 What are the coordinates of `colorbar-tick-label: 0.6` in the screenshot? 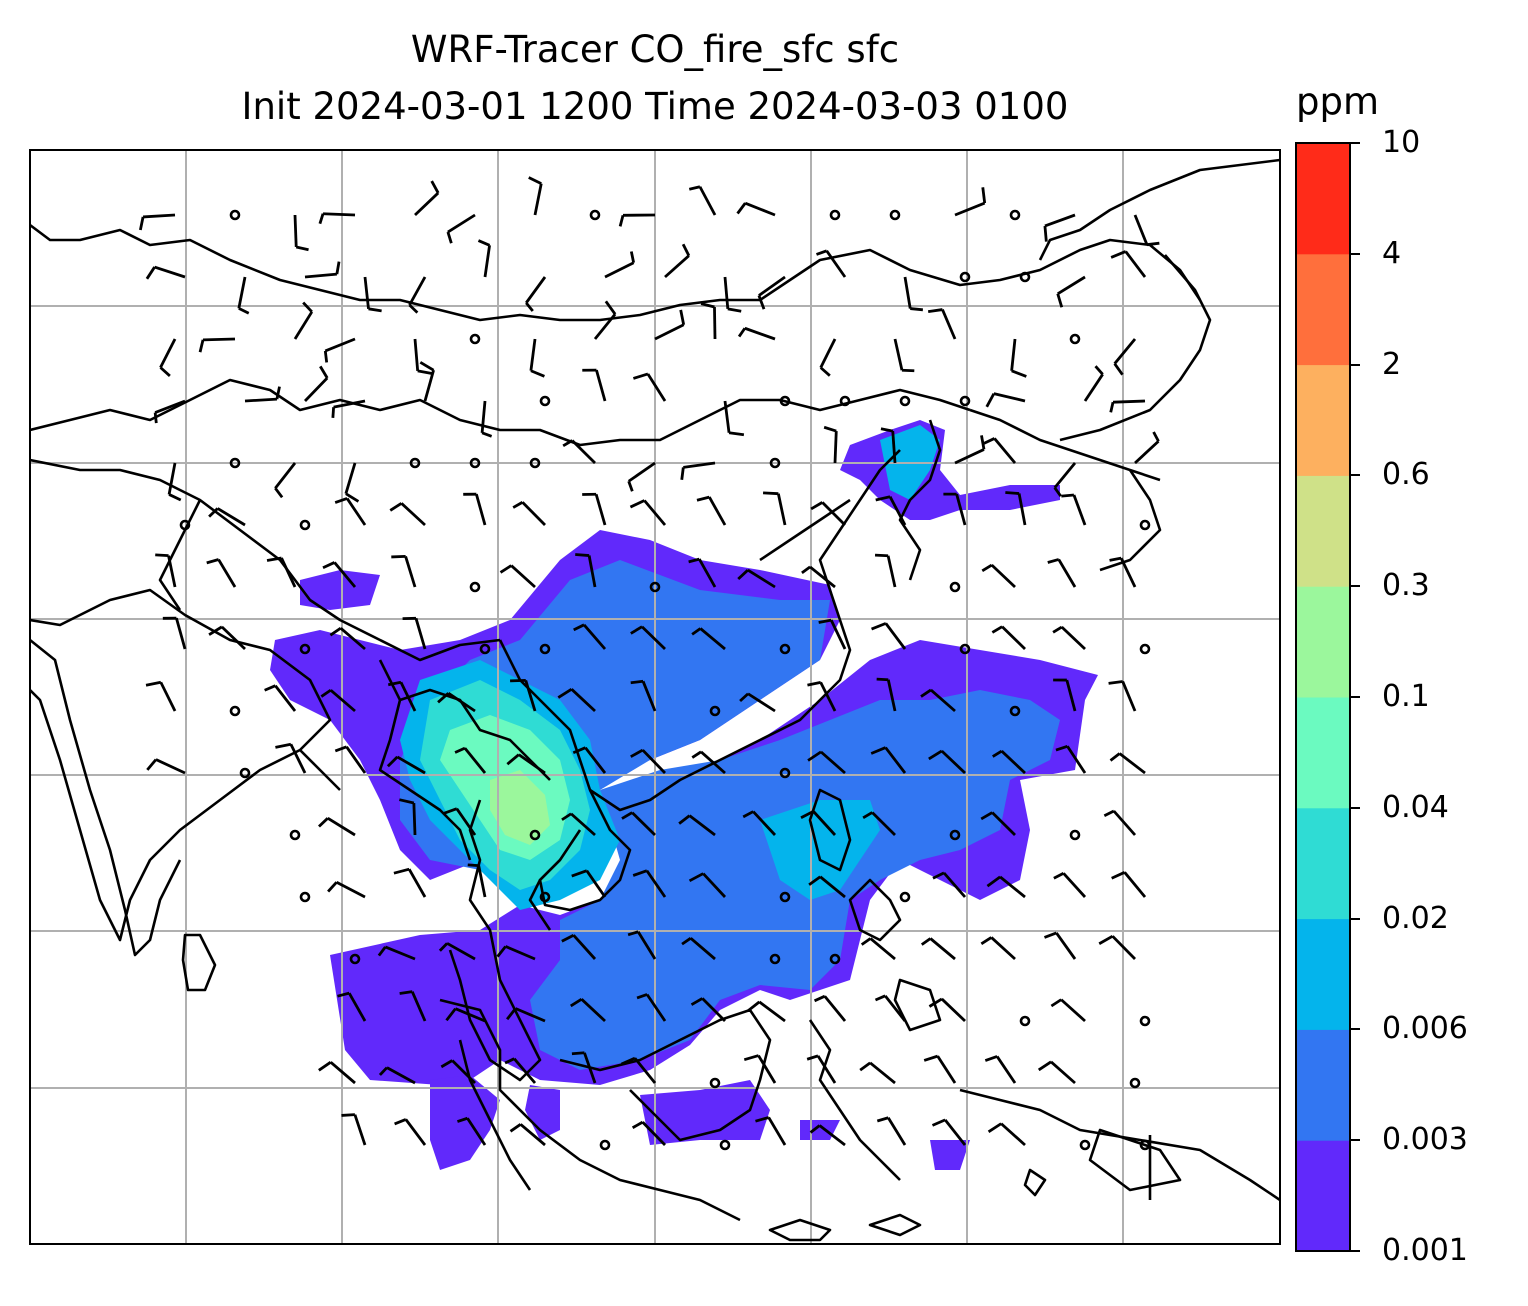 It's located at (1406, 475).